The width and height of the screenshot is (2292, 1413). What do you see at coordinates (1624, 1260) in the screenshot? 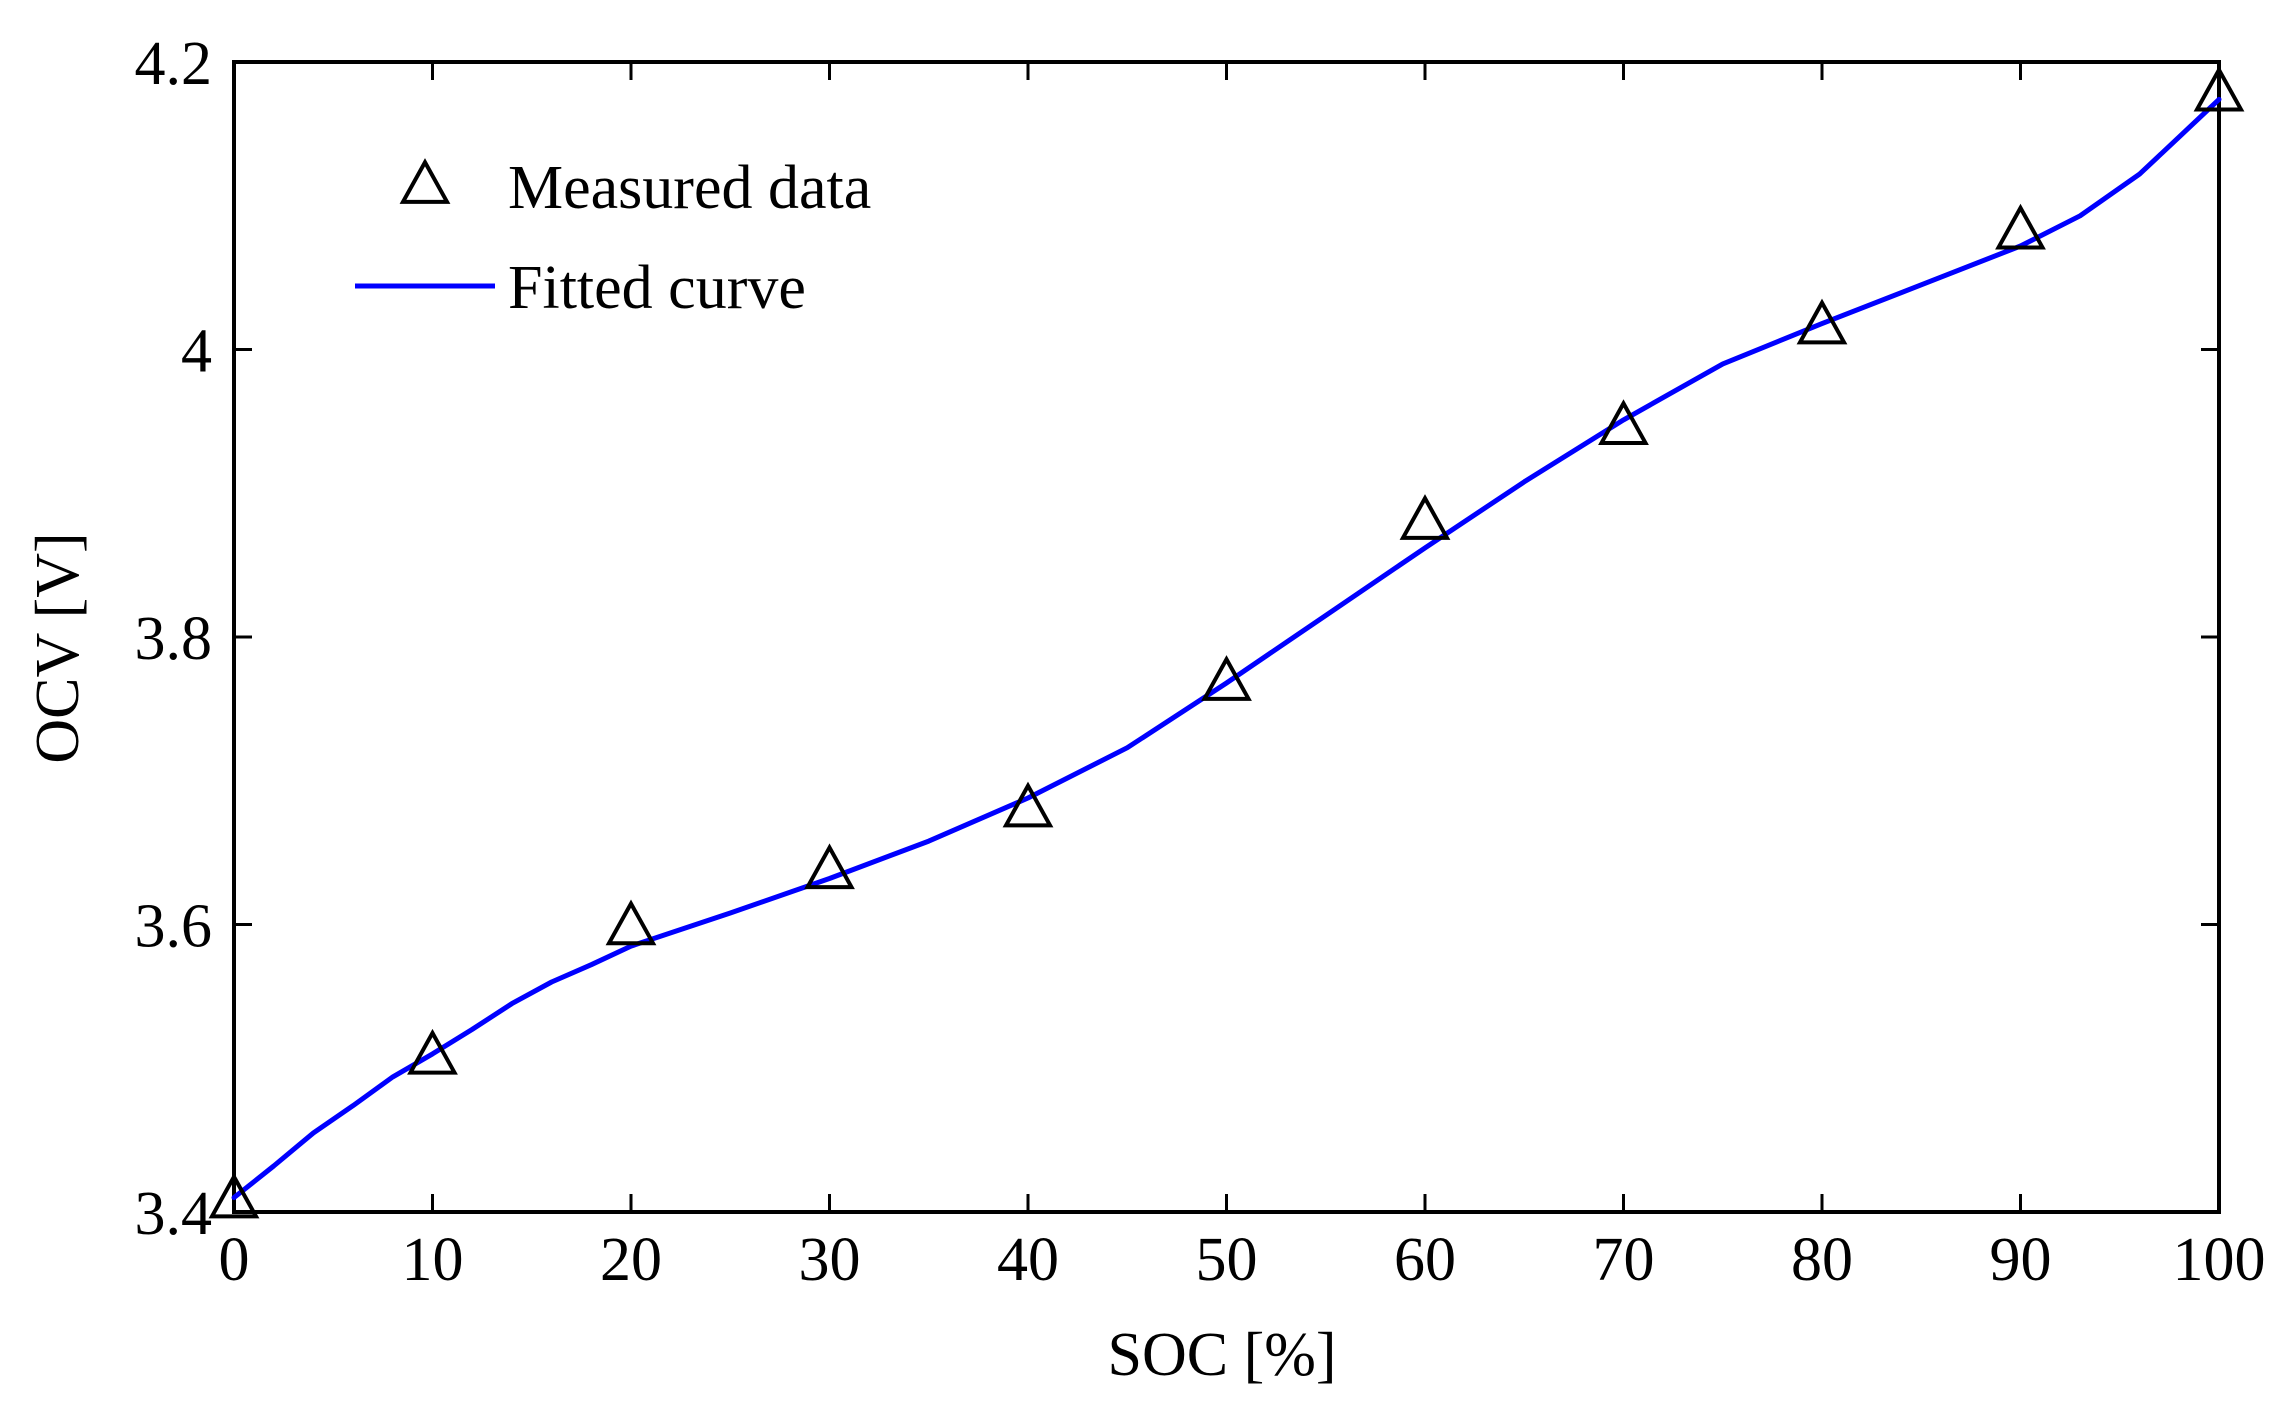
I see `x-tick-label-70: 70` at bounding box center [1624, 1260].